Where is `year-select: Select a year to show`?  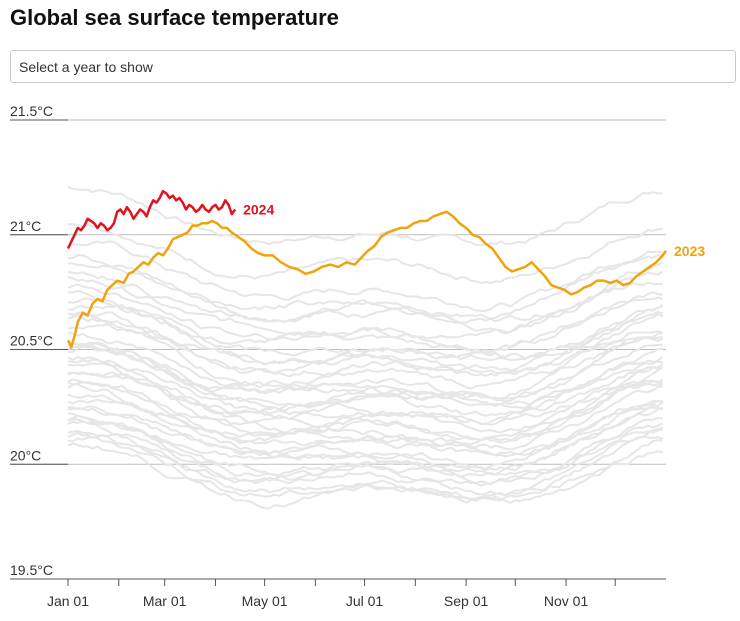
year-select: Select a year to show is located at coordinates (373, 66).